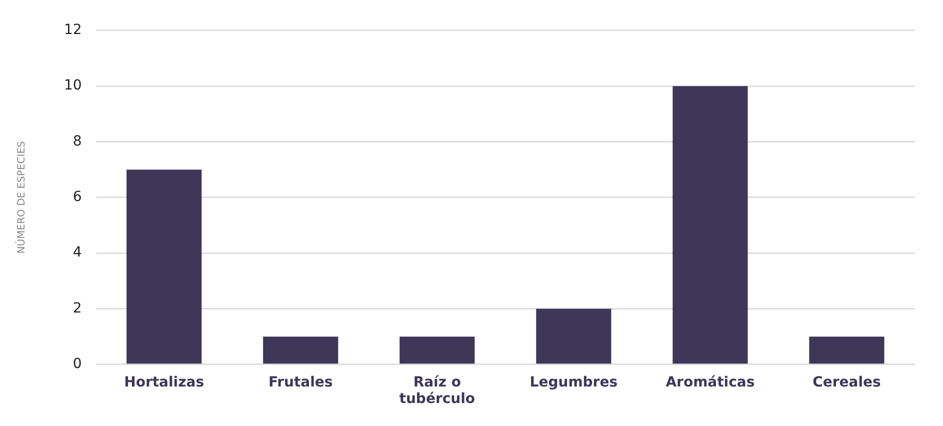 Image resolution: width=943 pixels, height=426 pixels. I want to click on y-tick-label: 0, so click(77, 364).